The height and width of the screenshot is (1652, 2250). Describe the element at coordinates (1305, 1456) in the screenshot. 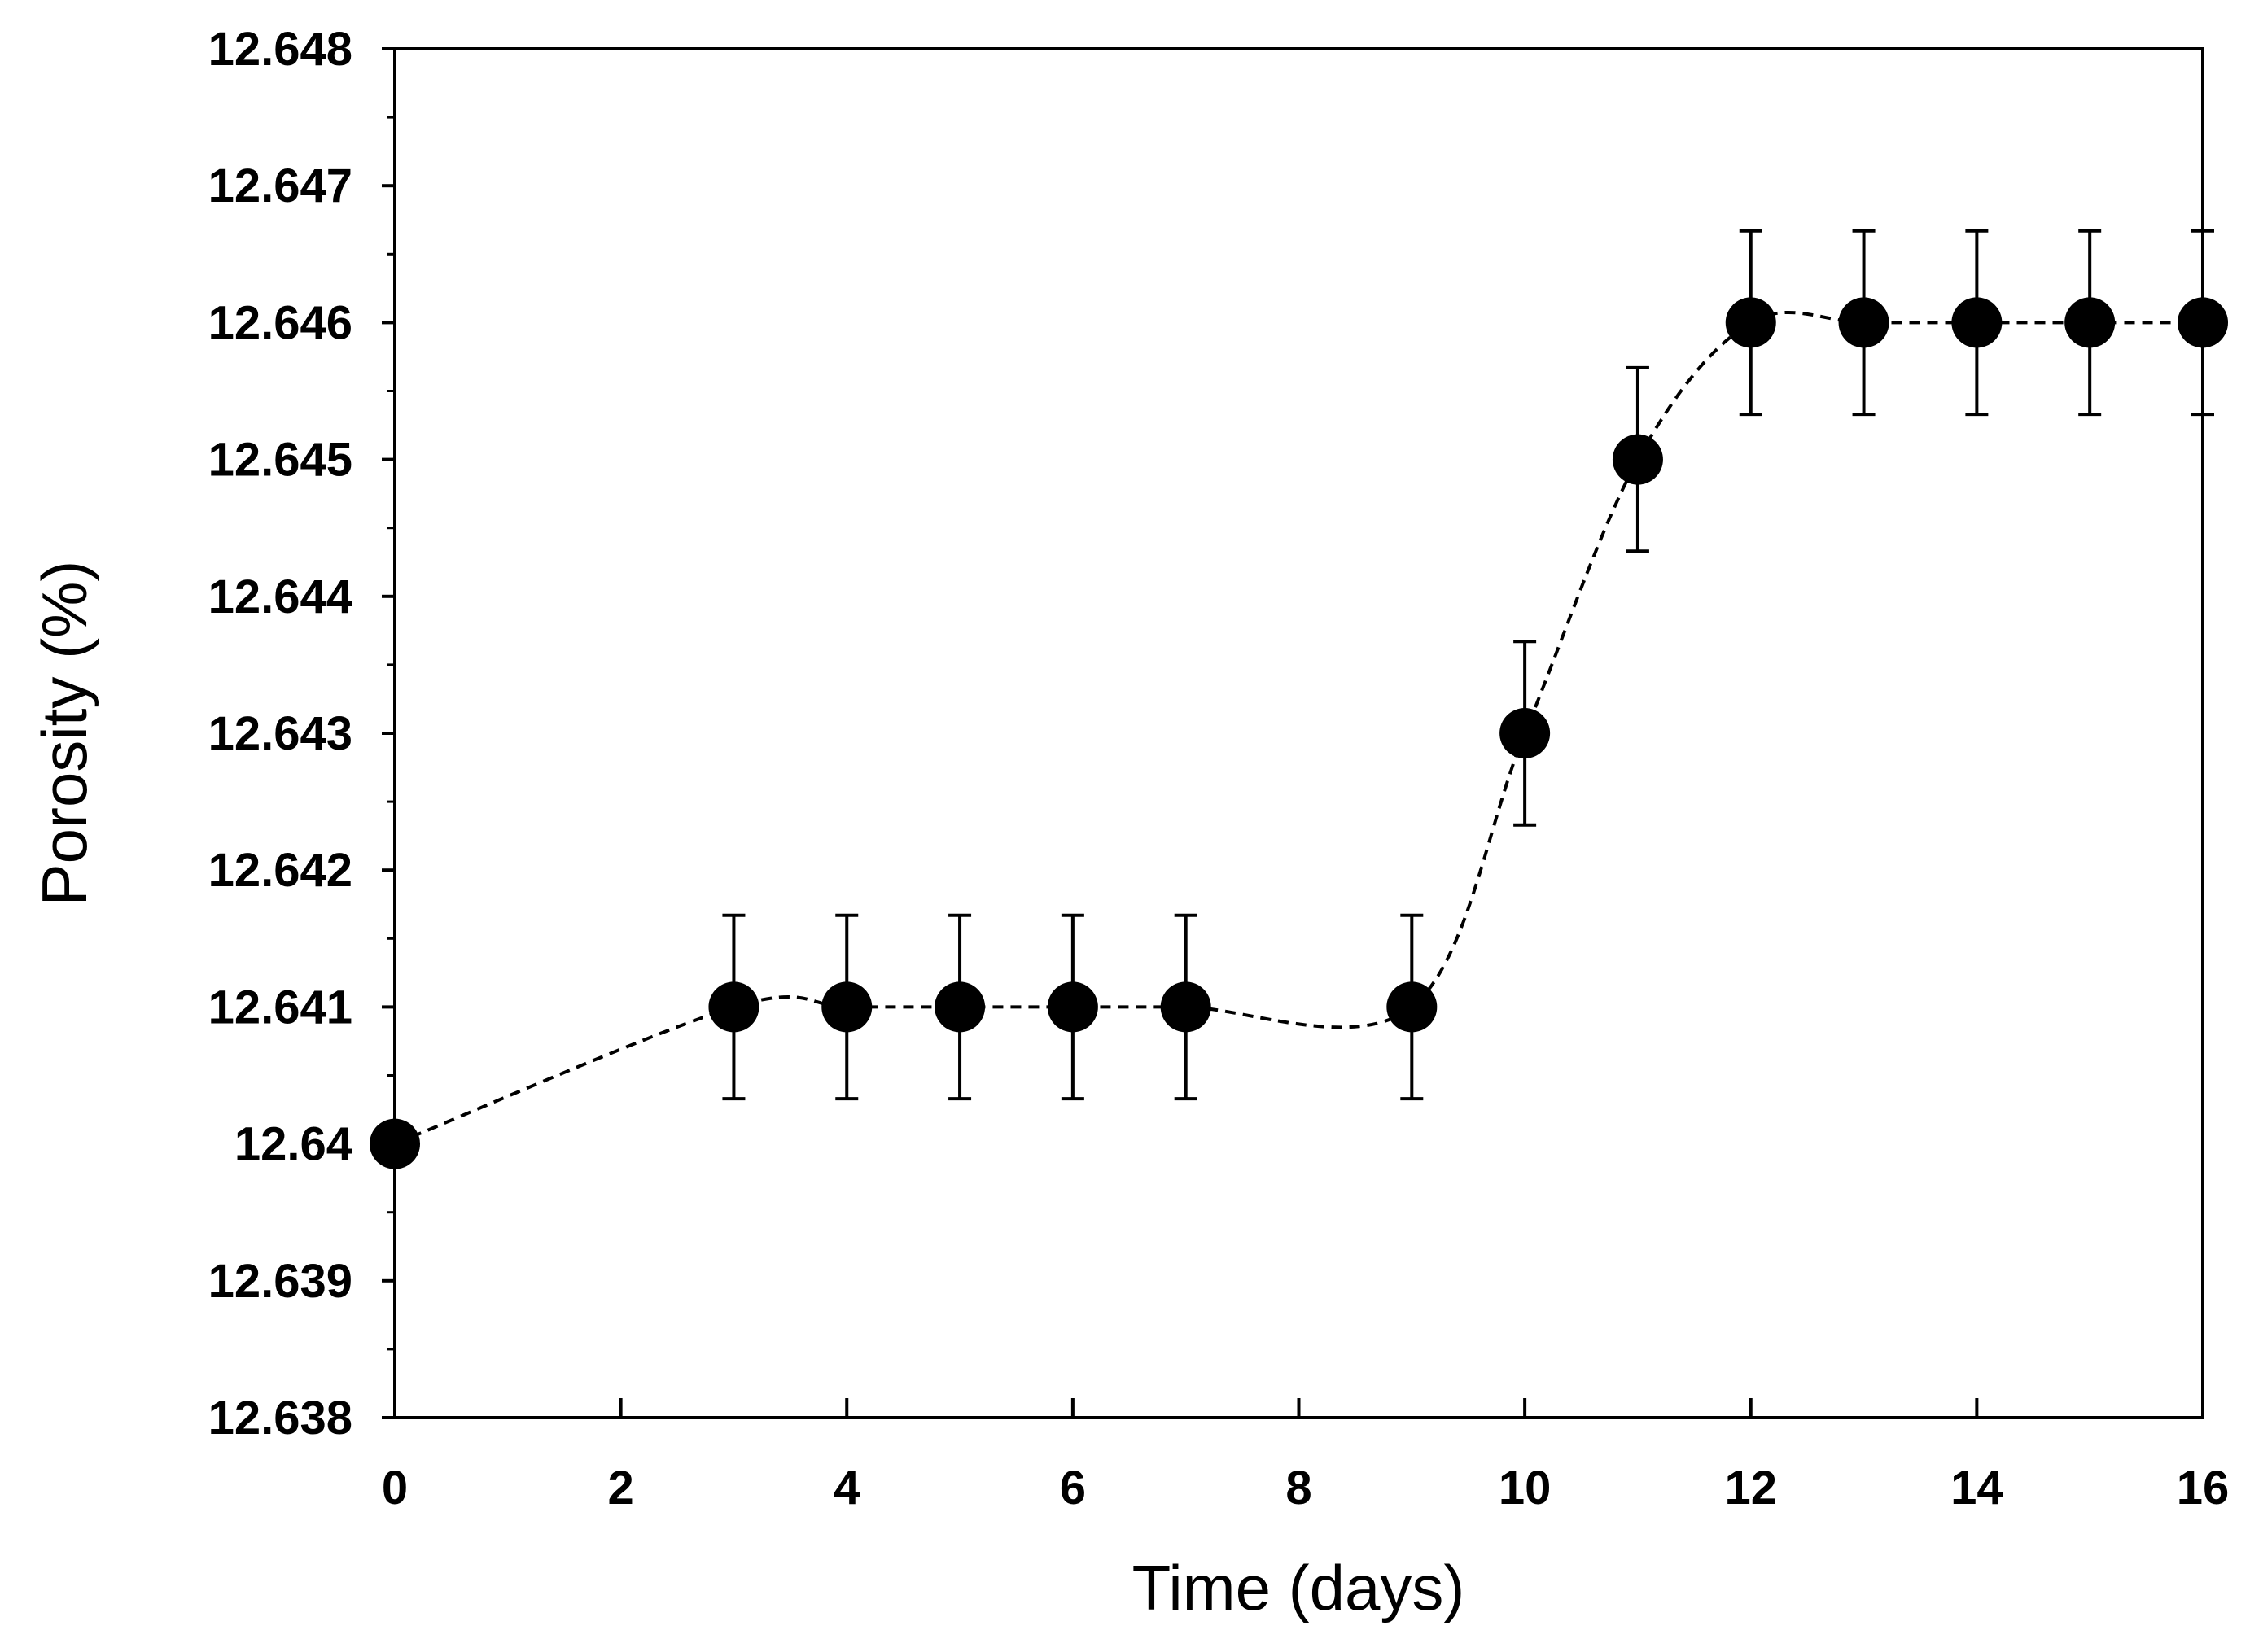

I see `x-axis-ticks: 0 2 4 6 8 10 12 14 16` at that location.